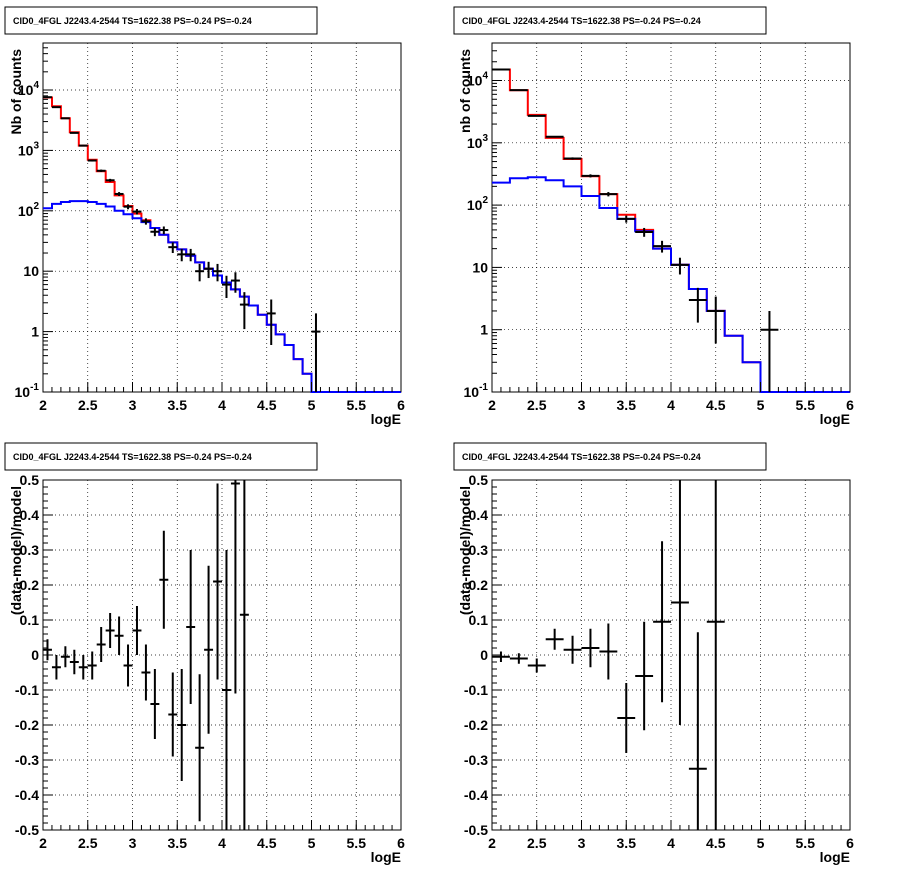 The image size is (898, 875). What do you see at coordinates (478, 204) in the screenshot?
I see `y-tick-label: 10²` at bounding box center [478, 204].